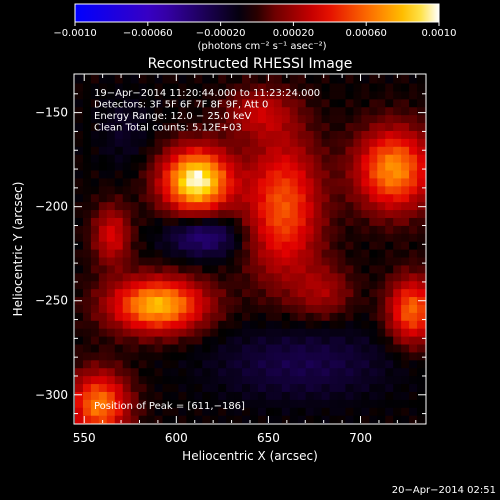 The height and width of the screenshot is (500, 500). I want to click on annotation-line: Energy Range: 12.0 − 25.0 keV, so click(172, 116).